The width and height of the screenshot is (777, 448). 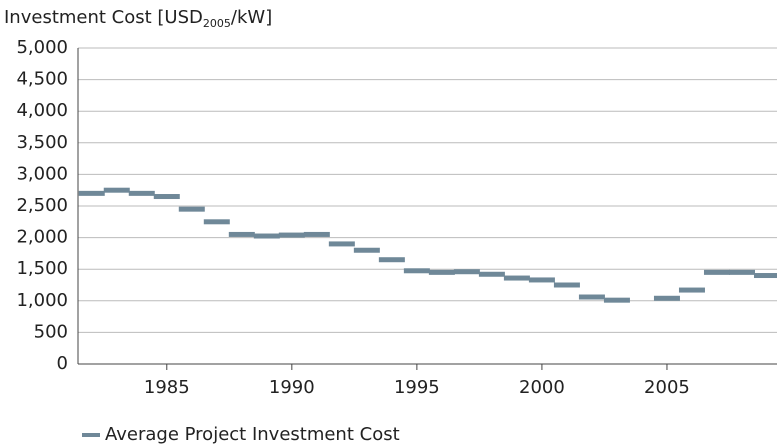 What do you see at coordinates (167, 387) in the screenshot?
I see `x-tick-label: 1985` at bounding box center [167, 387].